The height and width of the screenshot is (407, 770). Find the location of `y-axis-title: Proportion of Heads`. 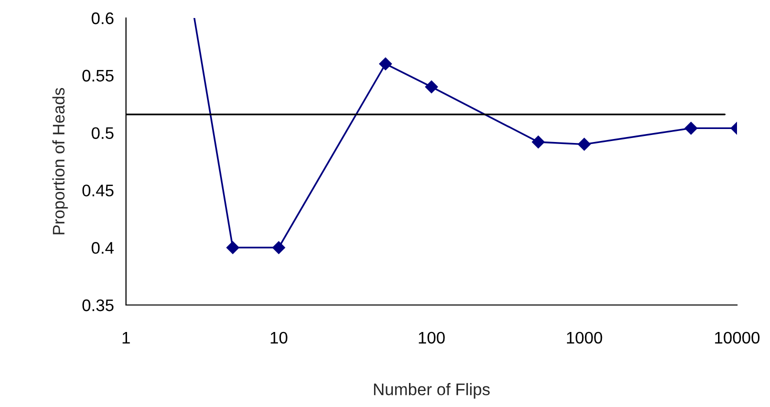

y-axis-title: Proportion of Heads is located at coordinates (60, 161).